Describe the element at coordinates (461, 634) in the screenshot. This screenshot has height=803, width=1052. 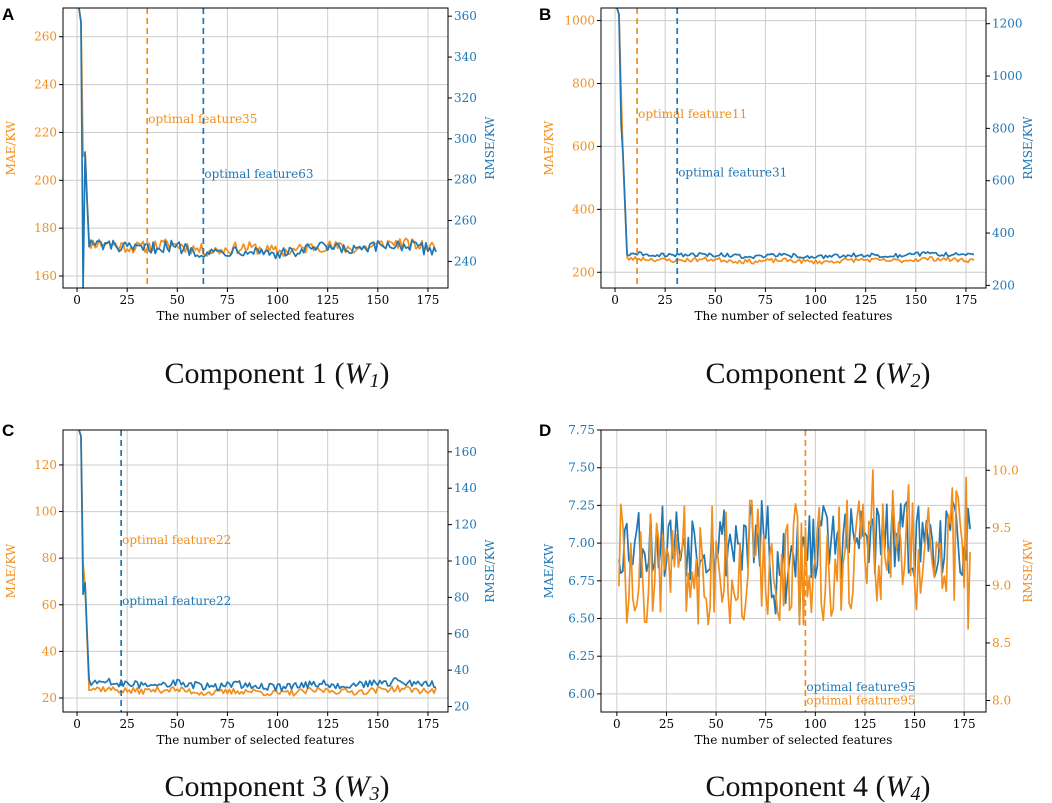
I see `y-right-tick-label: 60` at that location.